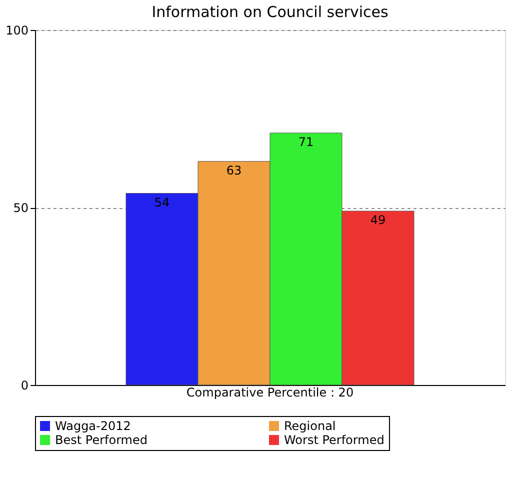 Image resolution: width=519 pixels, height=479 pixels. I want to click on data-label: 49, so click(378, 220).